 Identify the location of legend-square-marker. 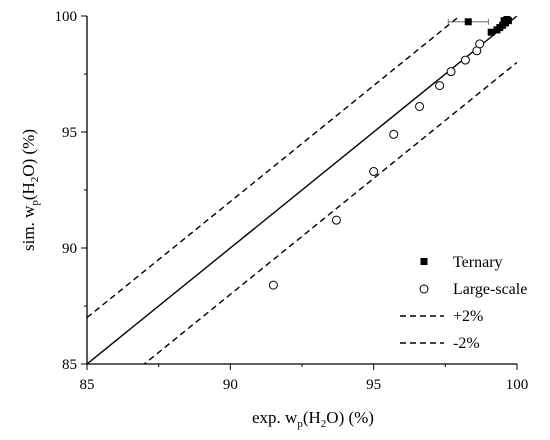
(424, 261).